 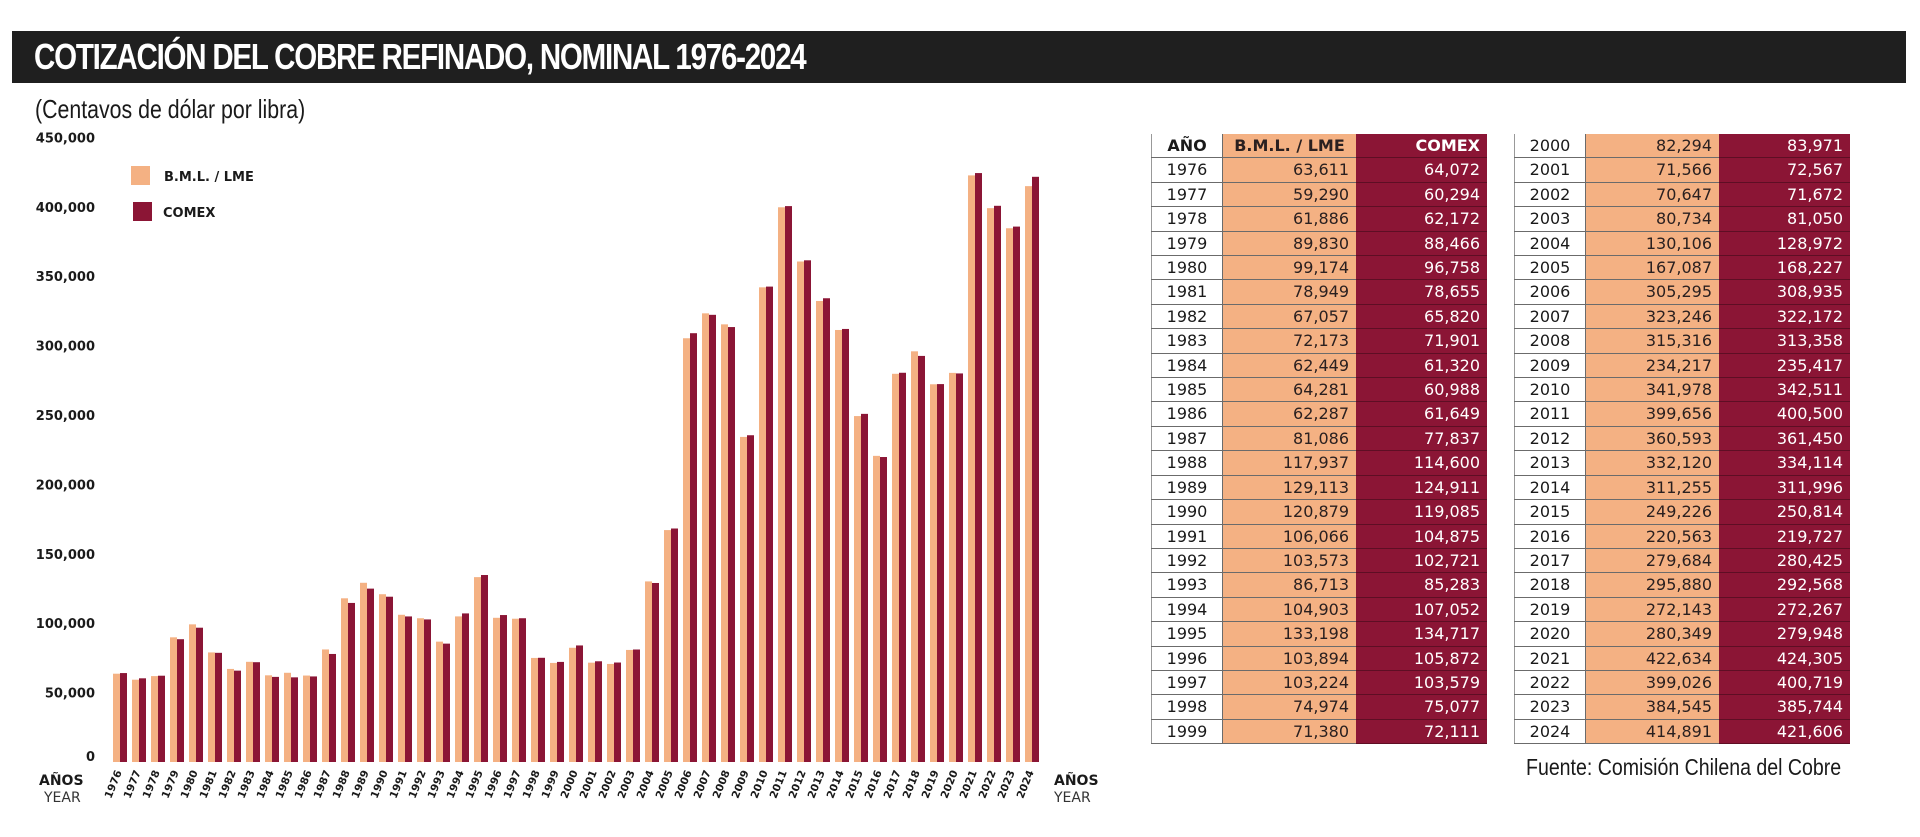 I want to click on table-row: 2000 82,294 83,971, so click(x=1682, y=146).